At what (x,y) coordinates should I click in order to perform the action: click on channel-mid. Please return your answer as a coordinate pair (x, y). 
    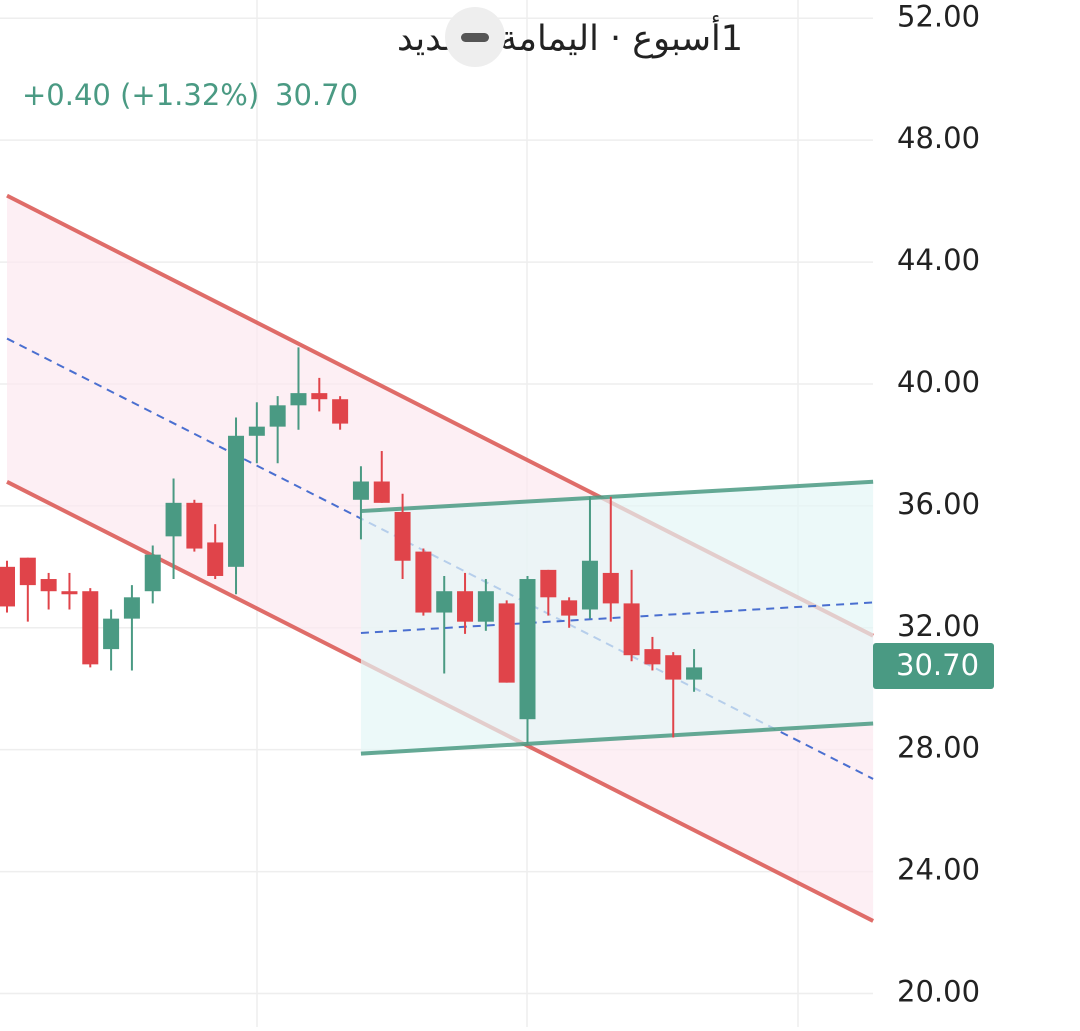
    Looking at the image, I should click on (617, 617).